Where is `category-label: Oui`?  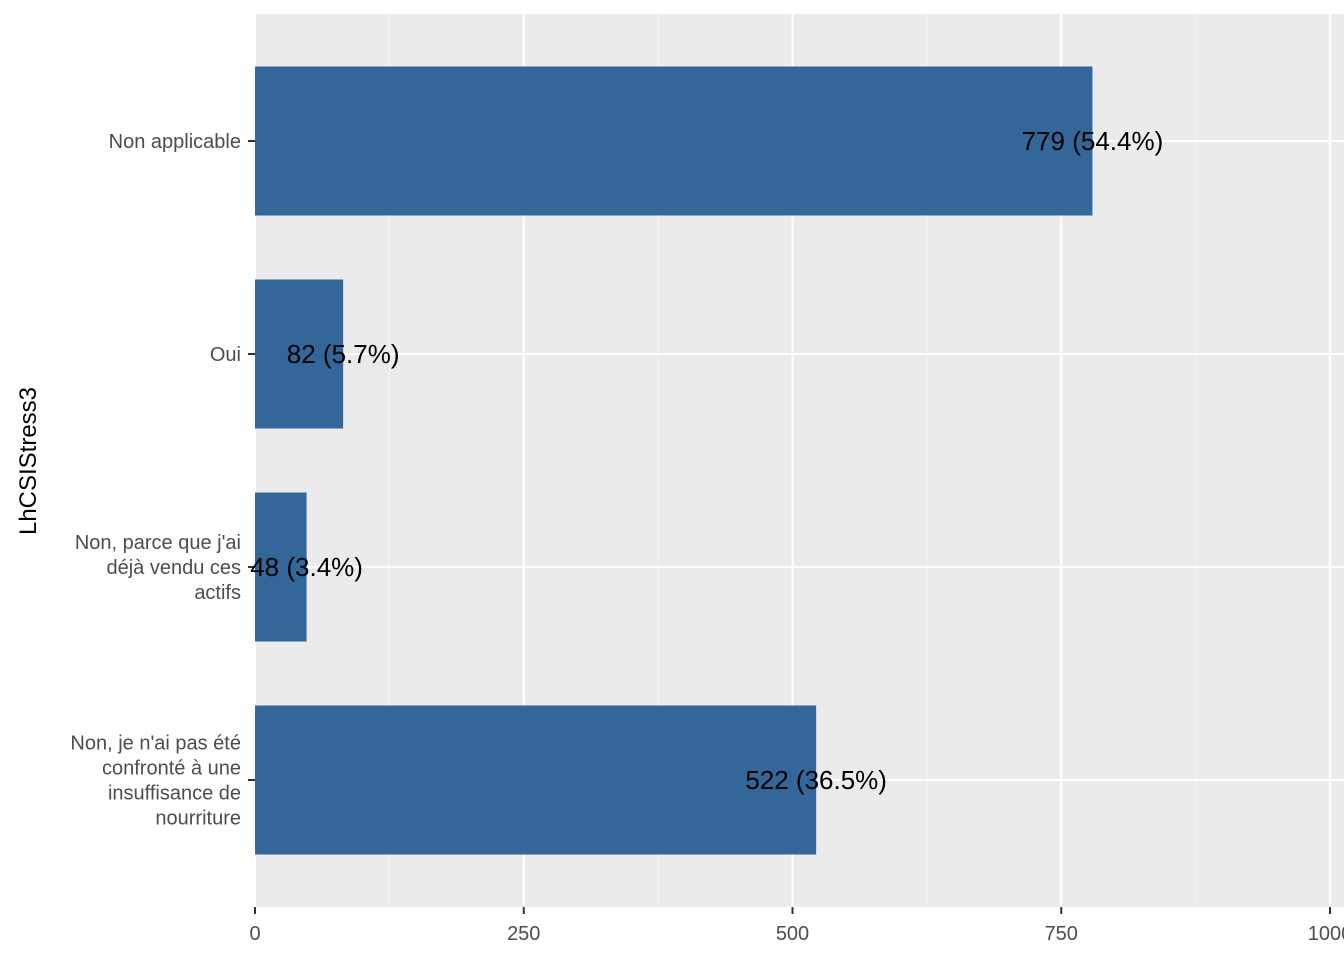 category-label: Oui is located at coordinates (225, 355).